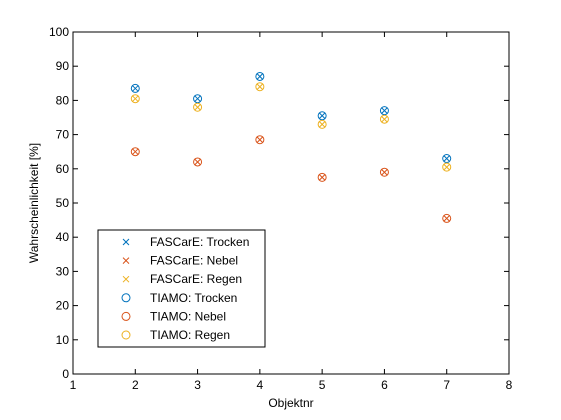  I want to click on y-tick-label: 20, so click(63, 306).